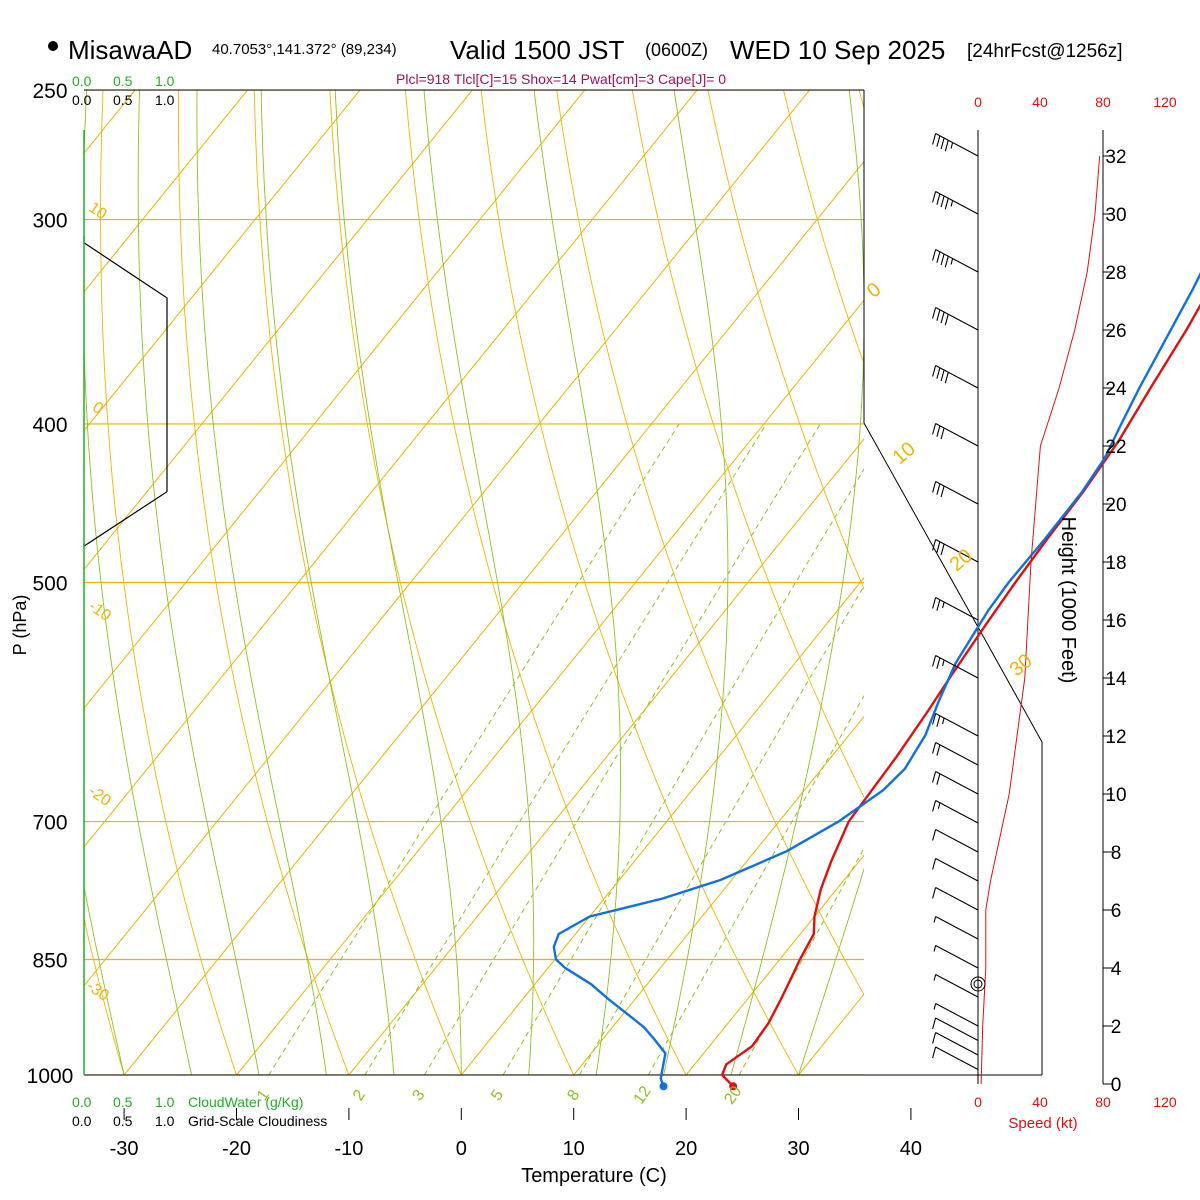 Image resolution: width=1200 pixels, height=1200 pixels. Describe the element at coordinates (1116, 853) in the screenshot. I see `height-tick-8: 8` at that location.